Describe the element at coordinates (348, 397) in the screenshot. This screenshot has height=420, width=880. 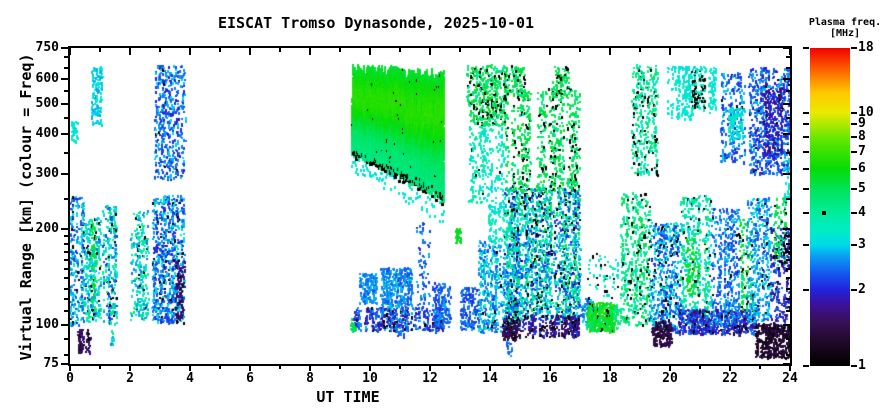
I see `x-axis-label: UT TIME` at that location.